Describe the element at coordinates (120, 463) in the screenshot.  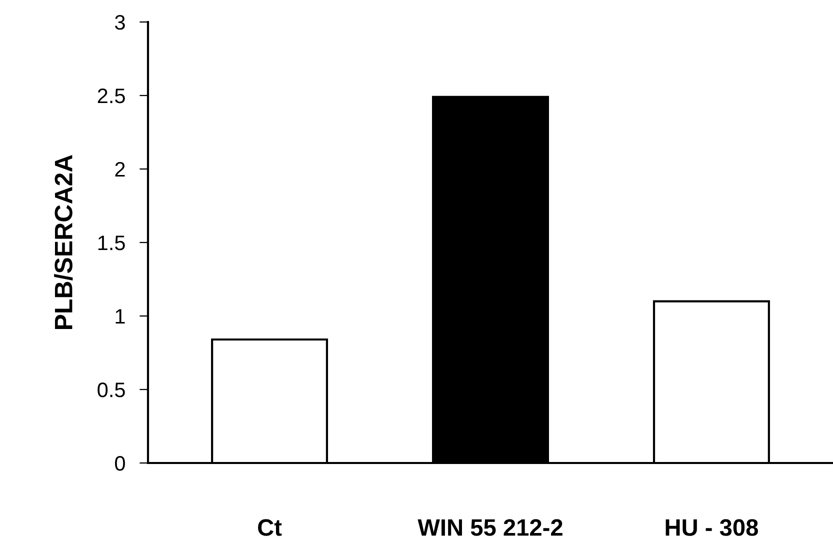
I see `y-tick-label: 0` at that location.